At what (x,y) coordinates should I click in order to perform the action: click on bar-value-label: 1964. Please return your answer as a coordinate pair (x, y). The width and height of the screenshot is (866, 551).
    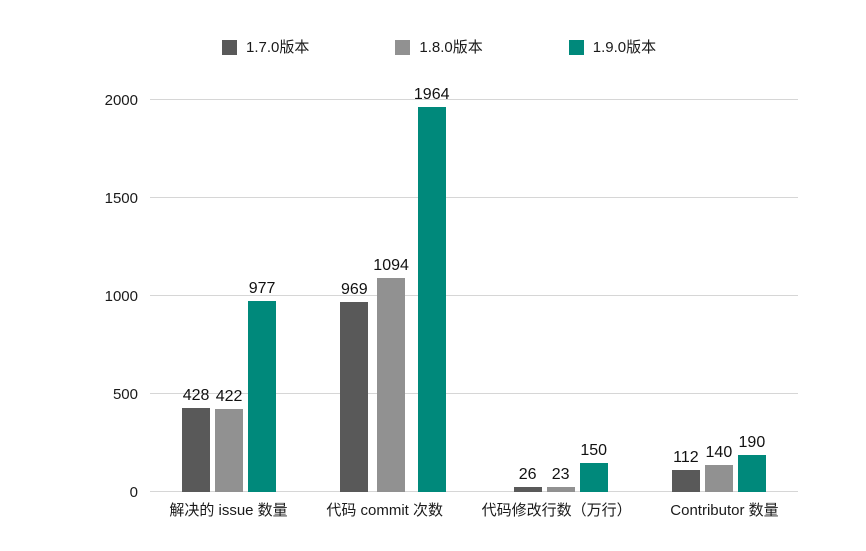
    Looking at the image, I should click on (431, 94).